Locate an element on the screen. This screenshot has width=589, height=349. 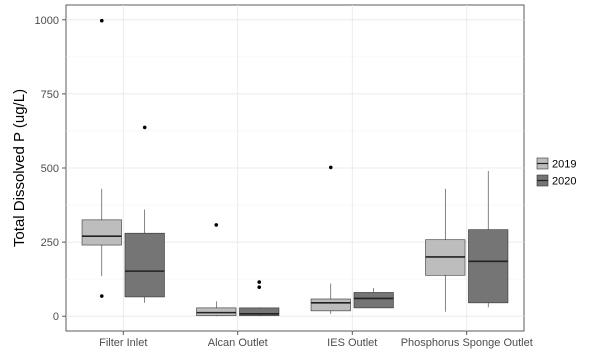
x-tick-label: IES Outlet is located at coordinates (352, 343).